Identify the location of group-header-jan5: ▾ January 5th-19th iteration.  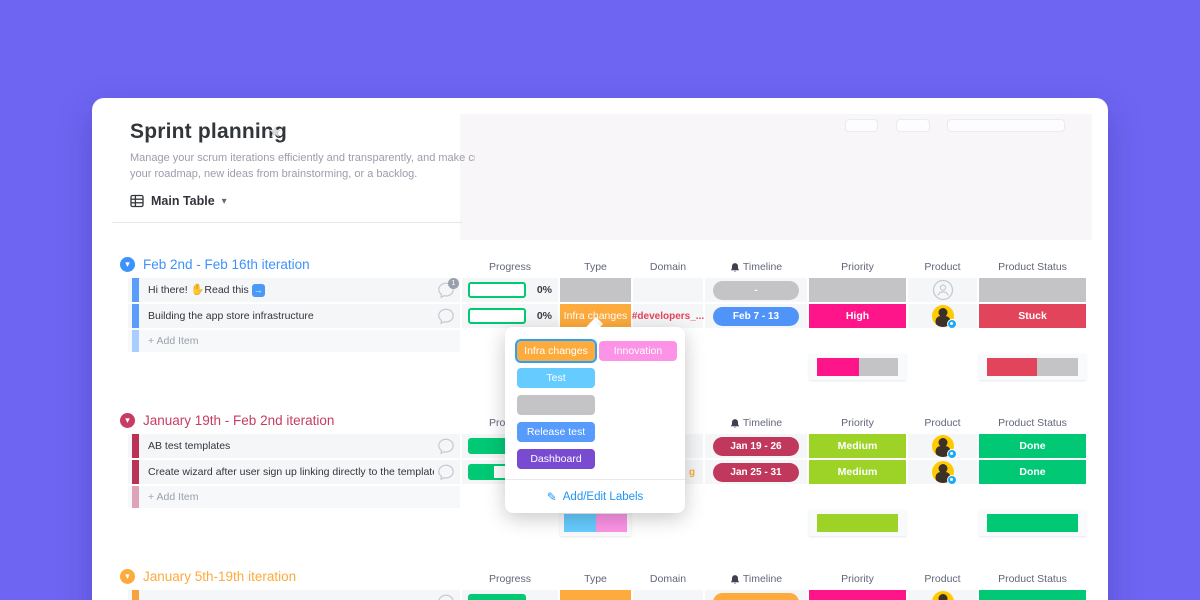
(208, 576).